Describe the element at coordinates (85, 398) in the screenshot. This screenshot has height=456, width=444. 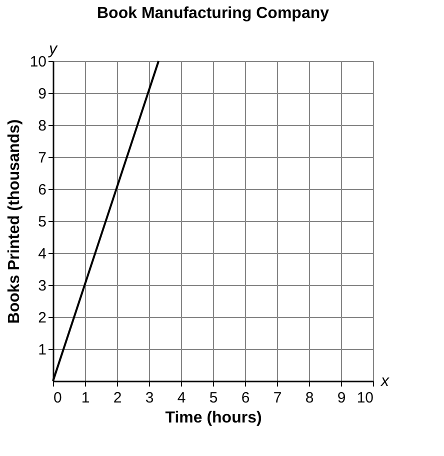
I see `x-tick-label: 1` at that location.